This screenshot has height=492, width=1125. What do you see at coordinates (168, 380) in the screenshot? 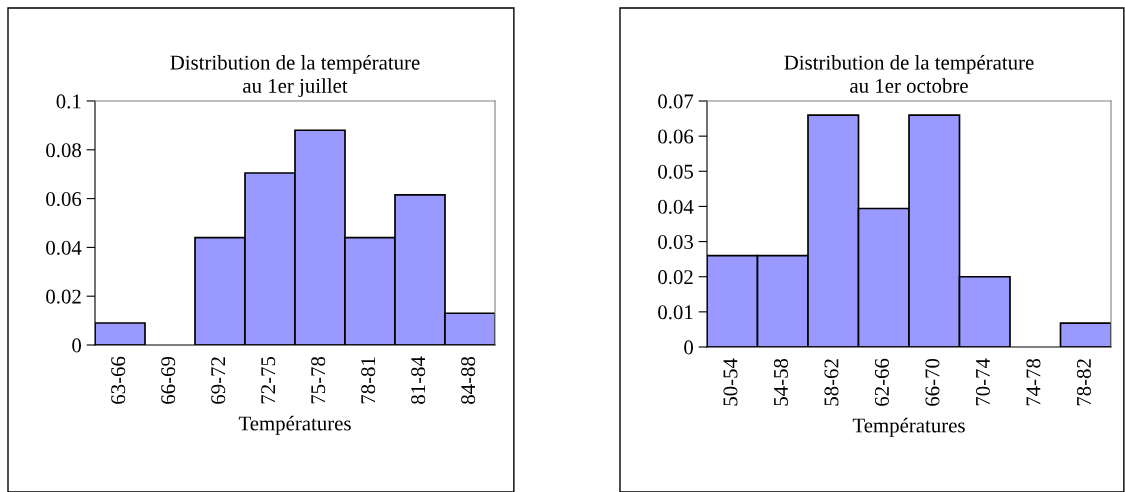
I see `x-tick-label: 66-69` at bounding box center [168, 380].